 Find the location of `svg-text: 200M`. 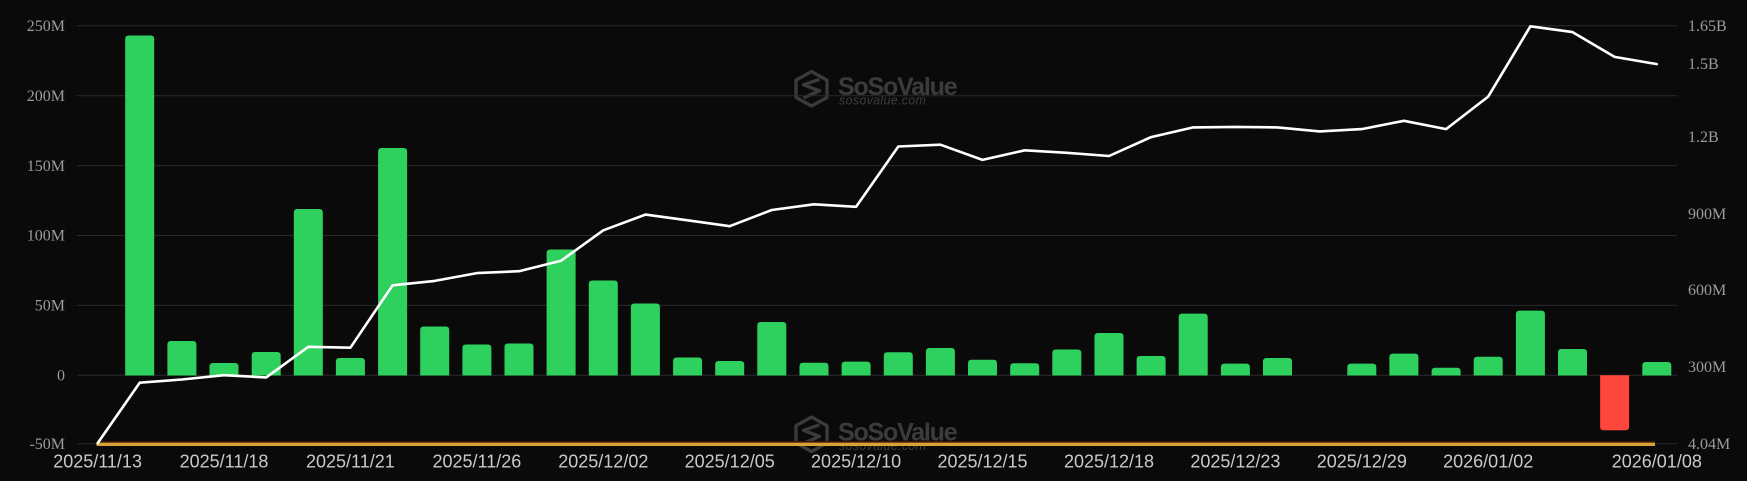

svg-text: 200M is located at coordinates (46, 96).